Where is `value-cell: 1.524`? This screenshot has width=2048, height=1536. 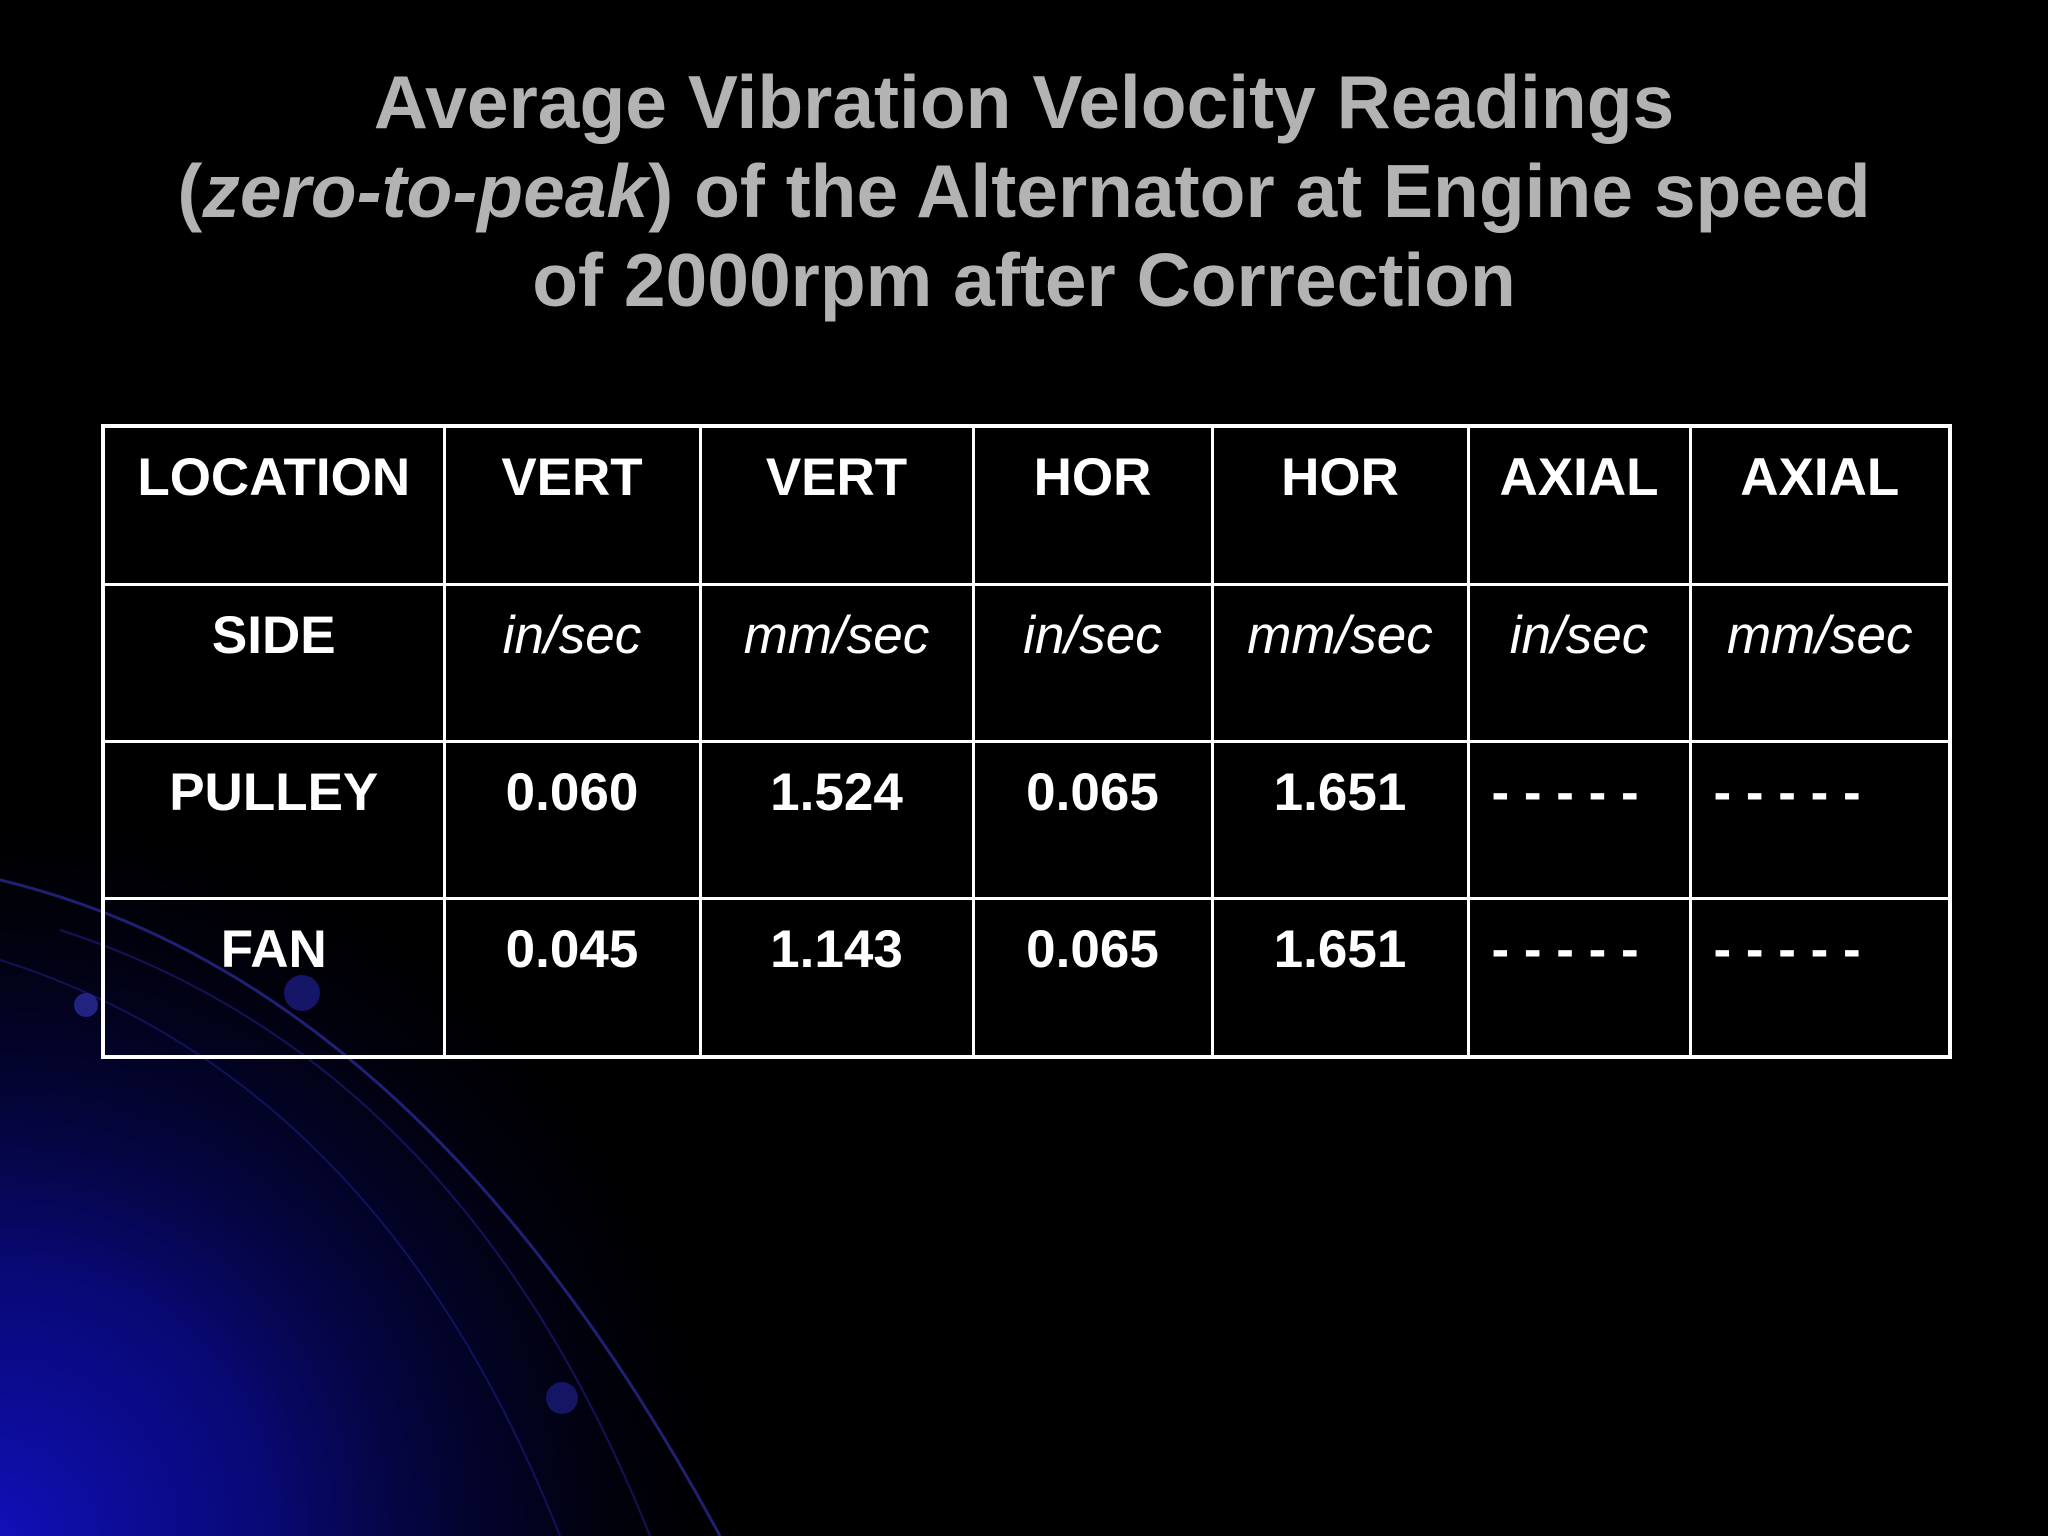 value-cell: 1.524 is located at coordinates (836, 820).